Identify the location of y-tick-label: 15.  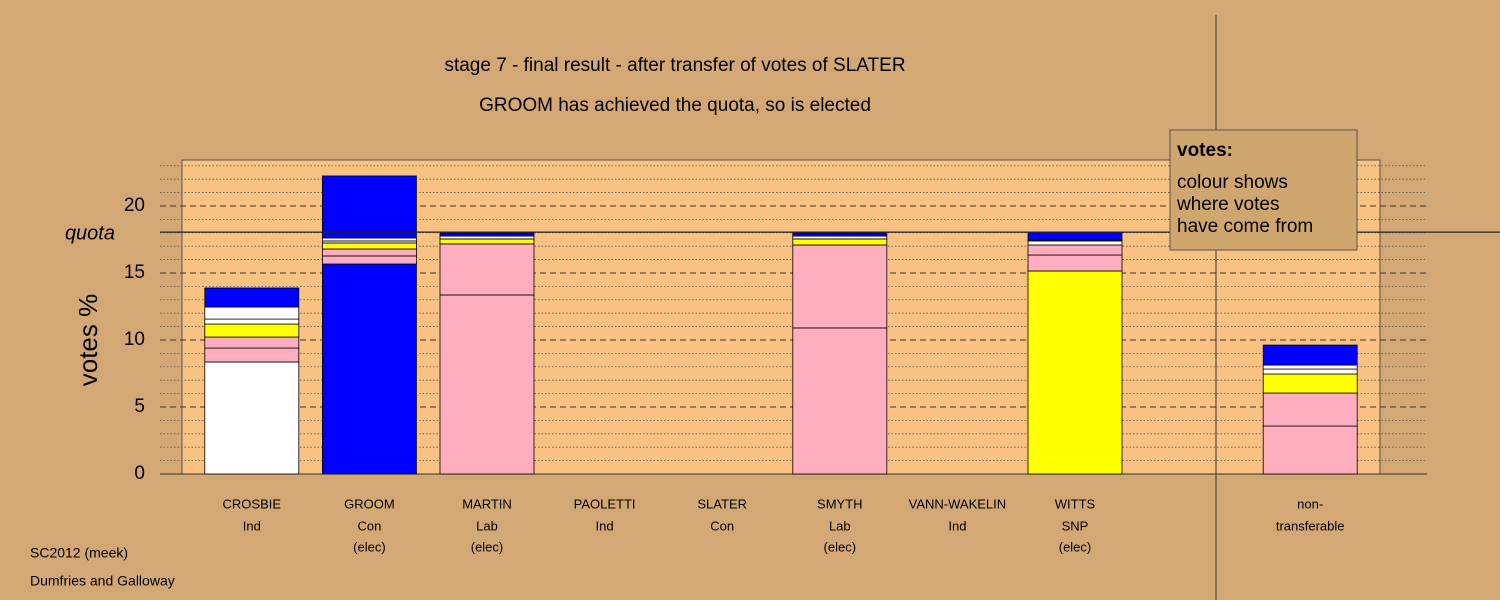
(134, 272).